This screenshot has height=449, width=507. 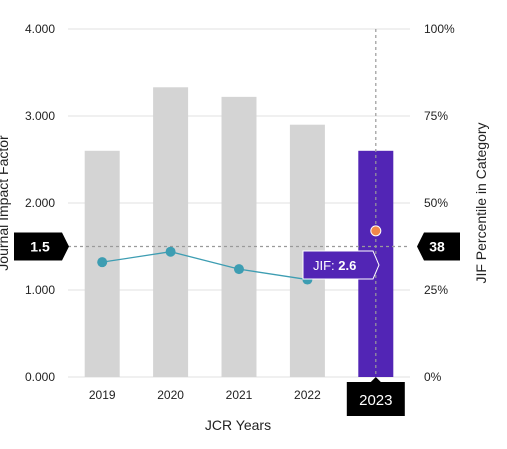 What do you see at coordinates (40, 29) in the screenshot?
I see `y-left-tick-label: 4.000` at bounding box center [40, 29].